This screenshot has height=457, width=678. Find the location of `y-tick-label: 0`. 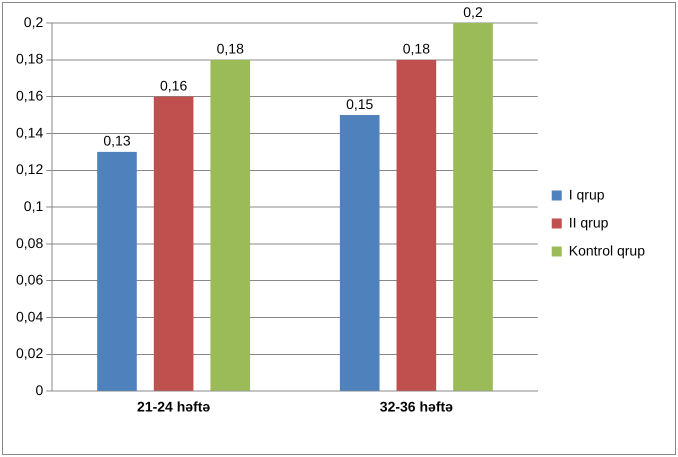

y-tick-label: 0 is located at coordinates (39, 390).